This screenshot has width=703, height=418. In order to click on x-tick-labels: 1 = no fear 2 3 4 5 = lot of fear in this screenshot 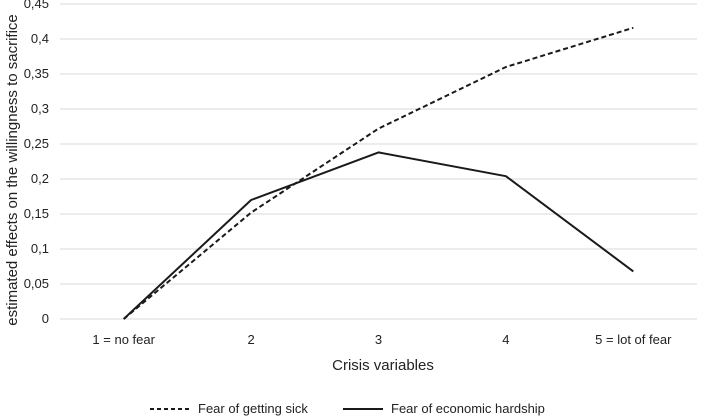, I will do `click(382, 339)`.